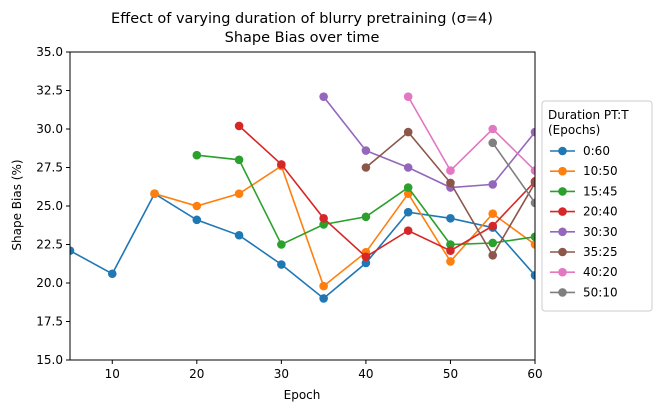 The height and width of the screenshot is (413, 658). Describe the element at coordinates (588, 115) in the screenshot. I see `legend-title-line1: Duration PT:T` at that location.